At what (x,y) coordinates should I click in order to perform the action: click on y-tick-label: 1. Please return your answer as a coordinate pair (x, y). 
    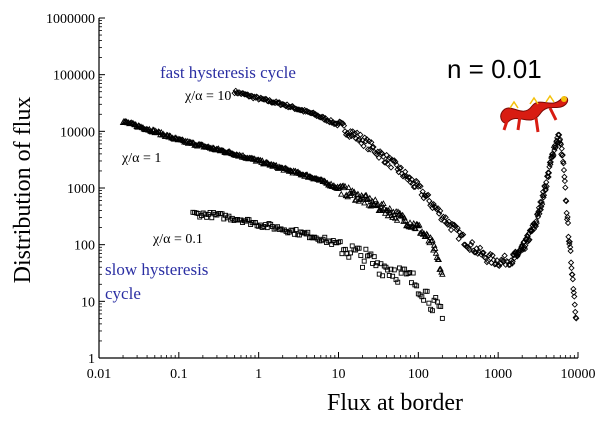
    Looking at the image, I should click on (91, 359).